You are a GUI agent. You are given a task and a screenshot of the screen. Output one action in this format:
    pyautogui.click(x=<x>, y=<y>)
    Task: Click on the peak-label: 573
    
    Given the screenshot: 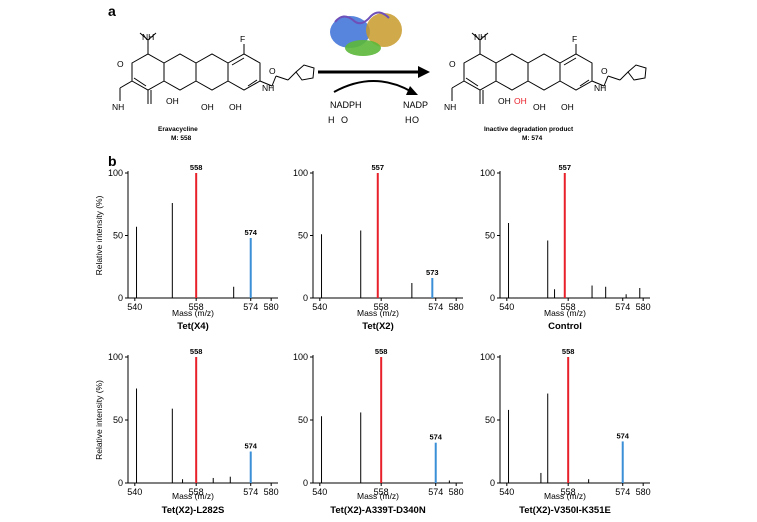 What is the action you would take?
    pyautogui.click(x=432, y=272)
    